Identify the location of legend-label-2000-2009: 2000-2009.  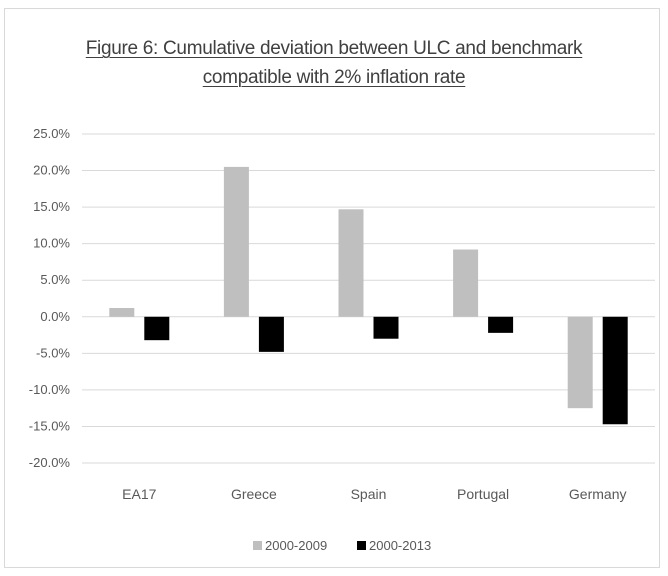
(296, 545).